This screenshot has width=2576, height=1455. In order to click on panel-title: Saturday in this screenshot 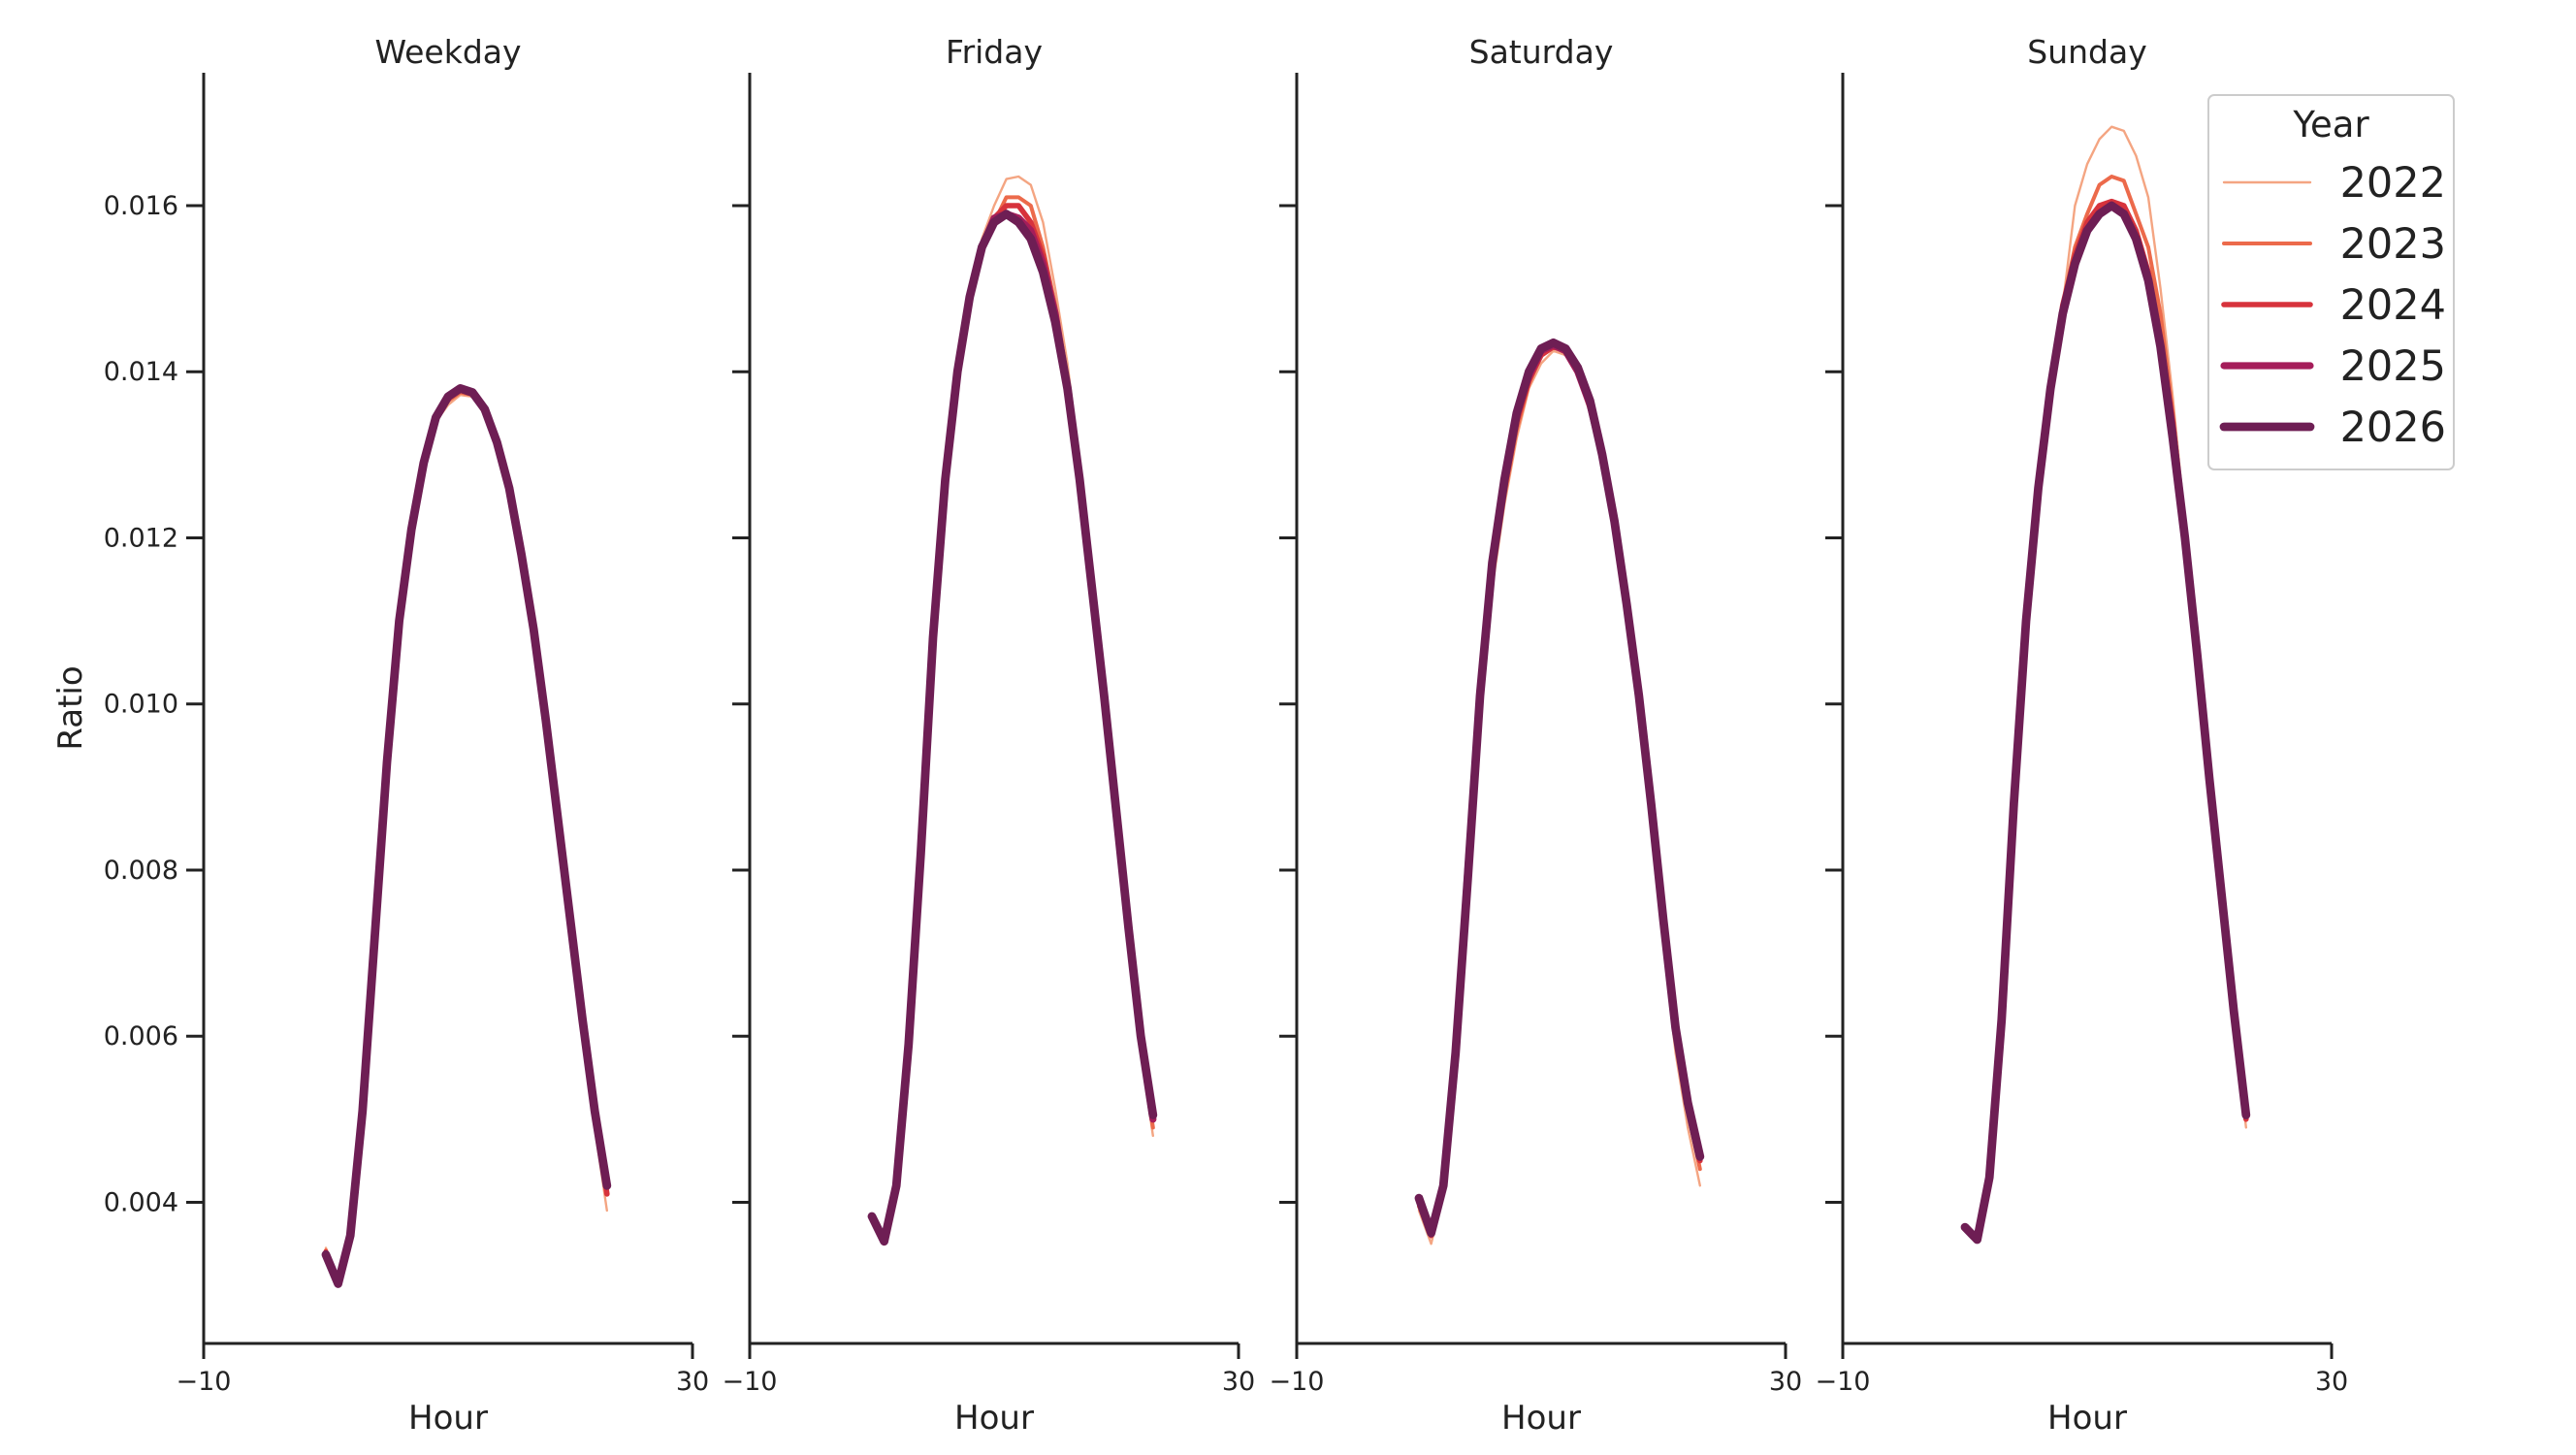, I will do `click(1541, 52)`.